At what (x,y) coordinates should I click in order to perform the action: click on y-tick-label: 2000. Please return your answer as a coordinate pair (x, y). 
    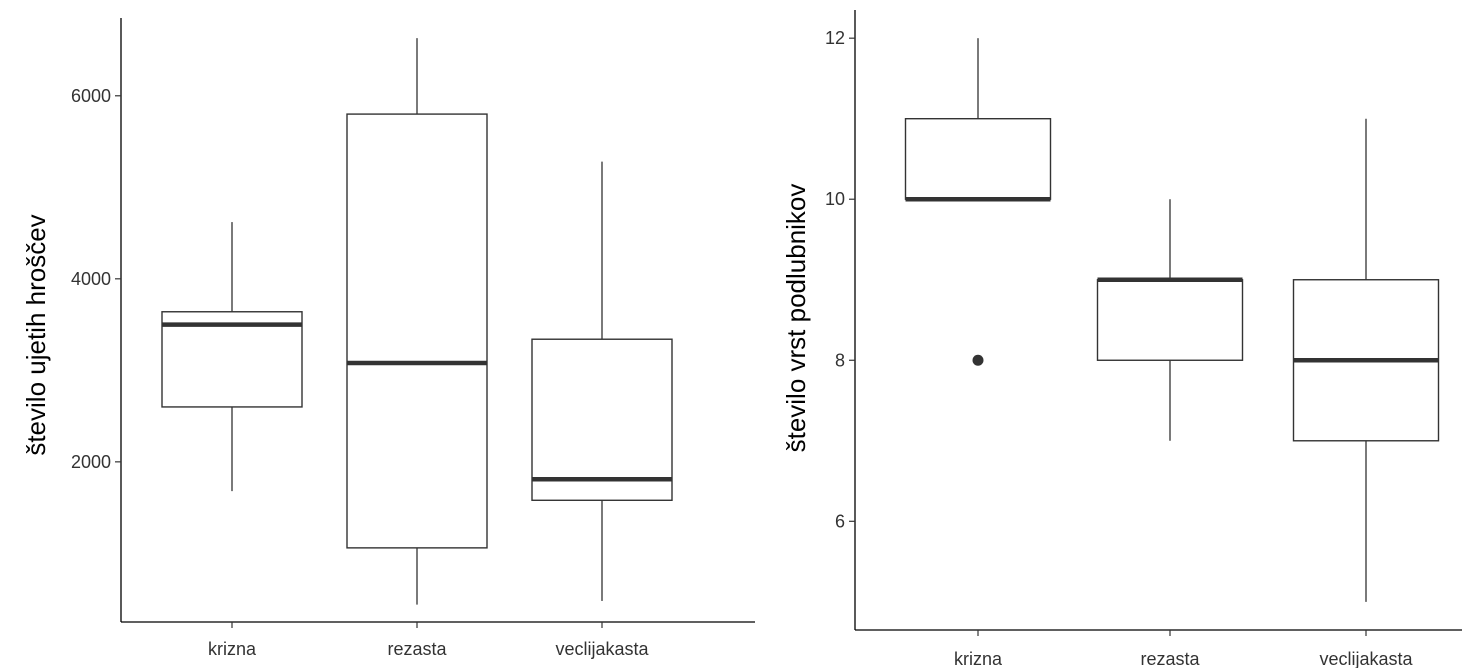
    Looking at the image, I should click on (91, 462).